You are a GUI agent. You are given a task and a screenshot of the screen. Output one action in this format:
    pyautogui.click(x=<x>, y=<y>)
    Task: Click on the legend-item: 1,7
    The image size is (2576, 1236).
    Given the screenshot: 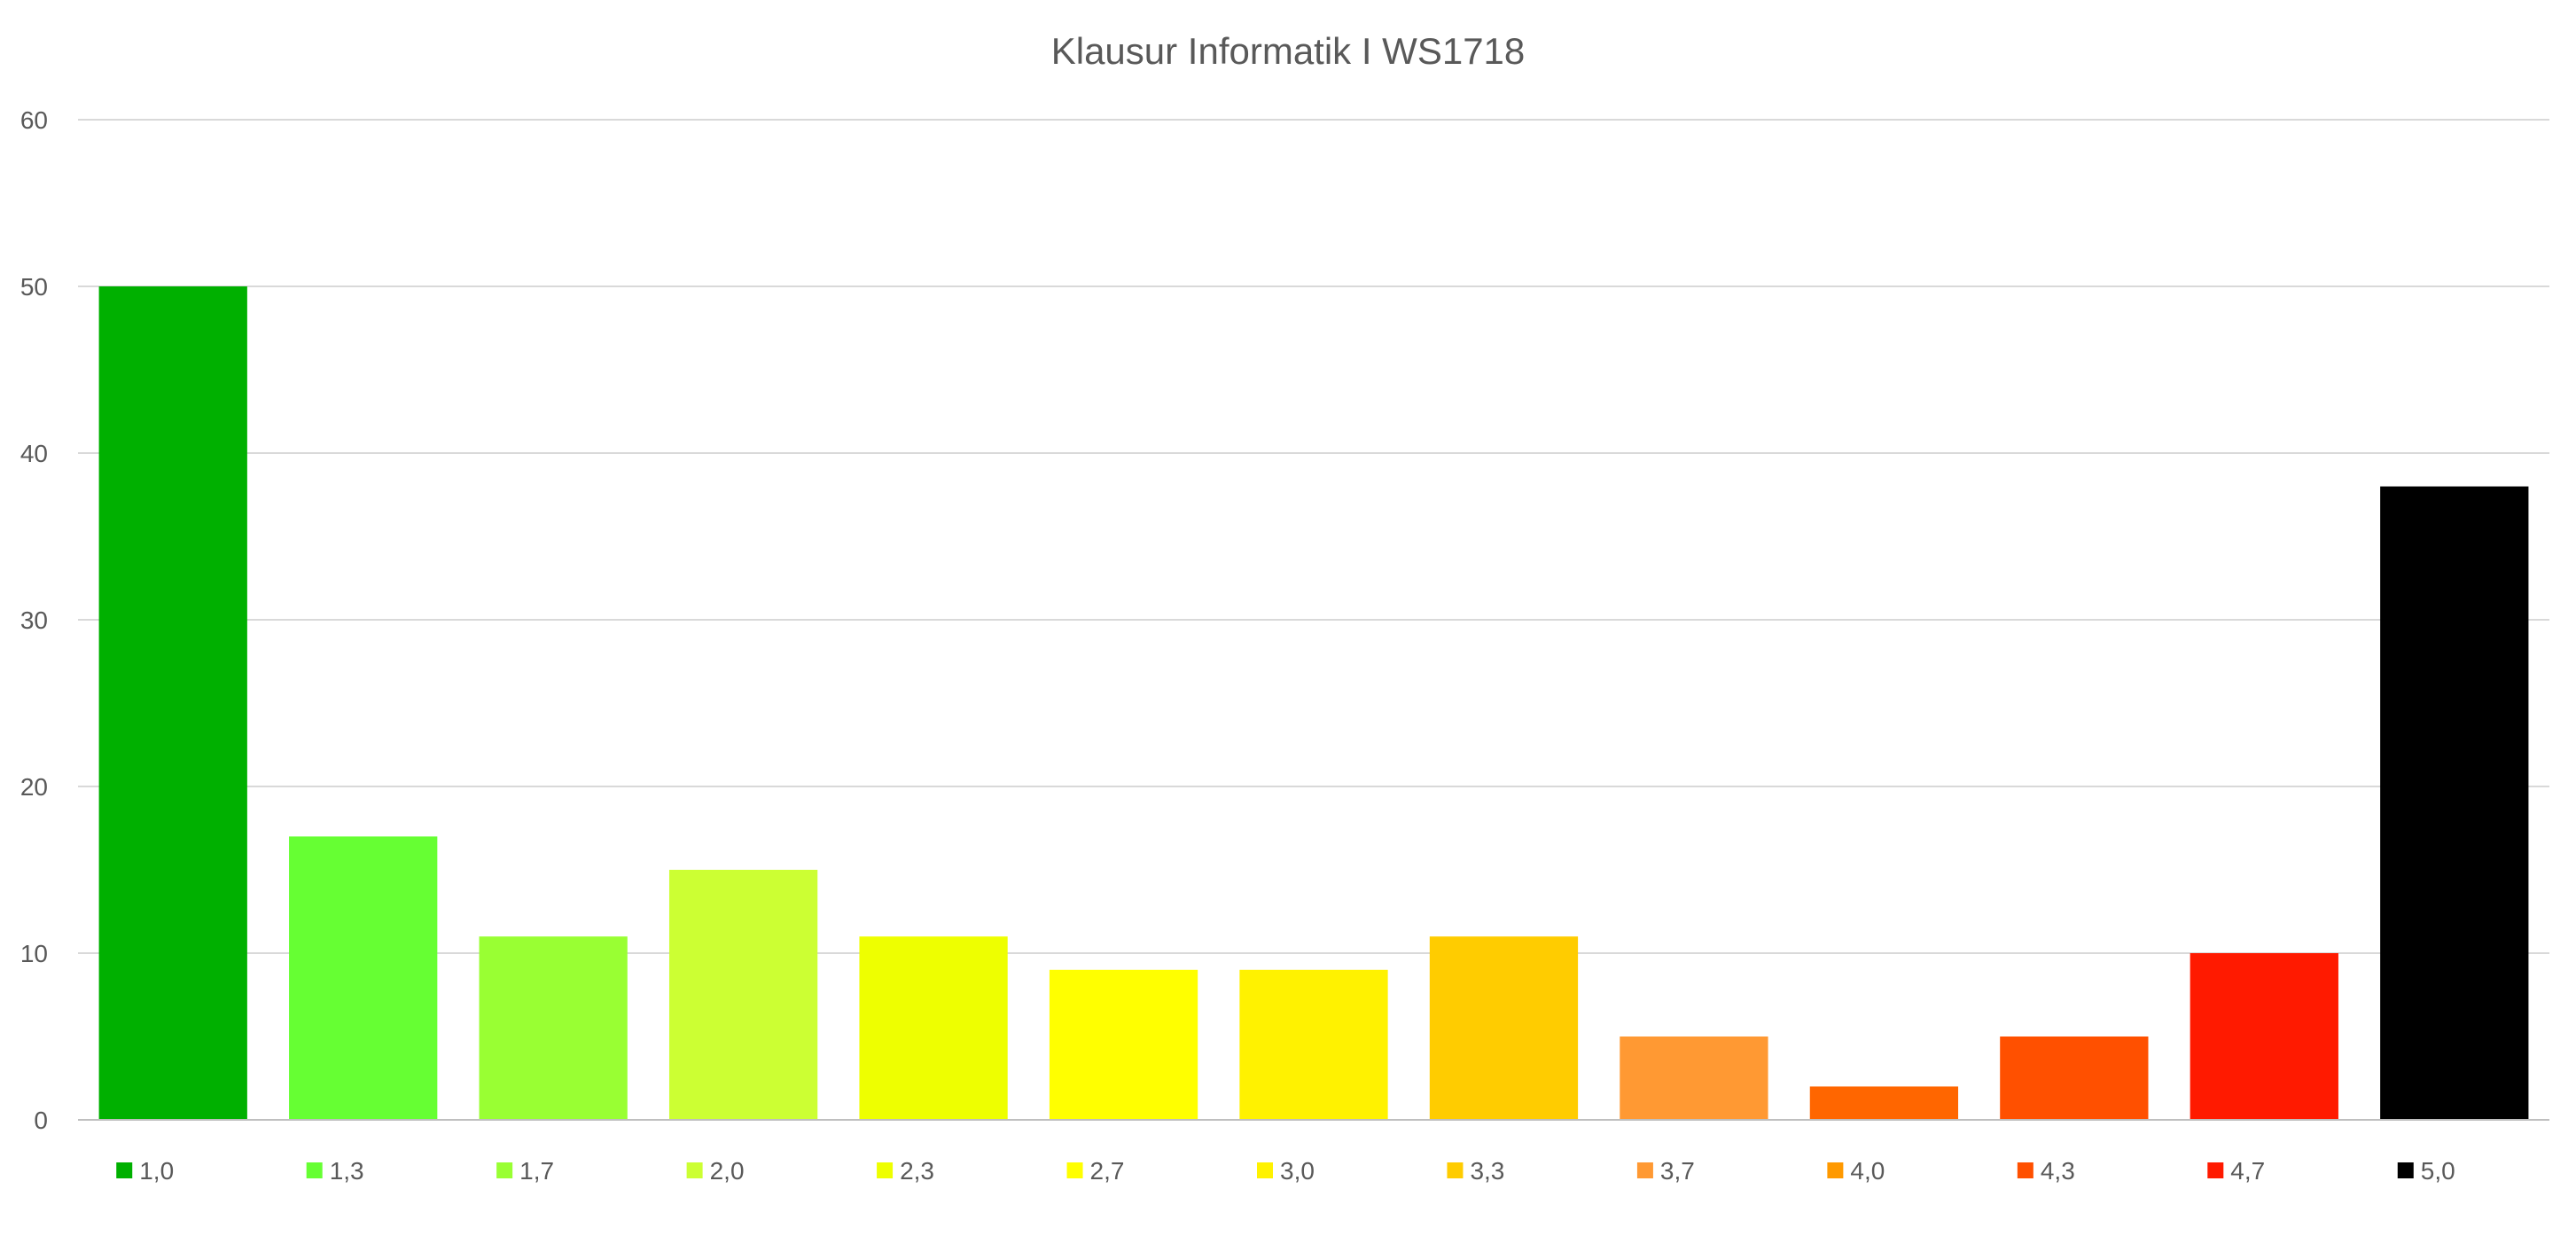 What is the action you would take?
    pyautogui.click(x=525, y=1171)
    